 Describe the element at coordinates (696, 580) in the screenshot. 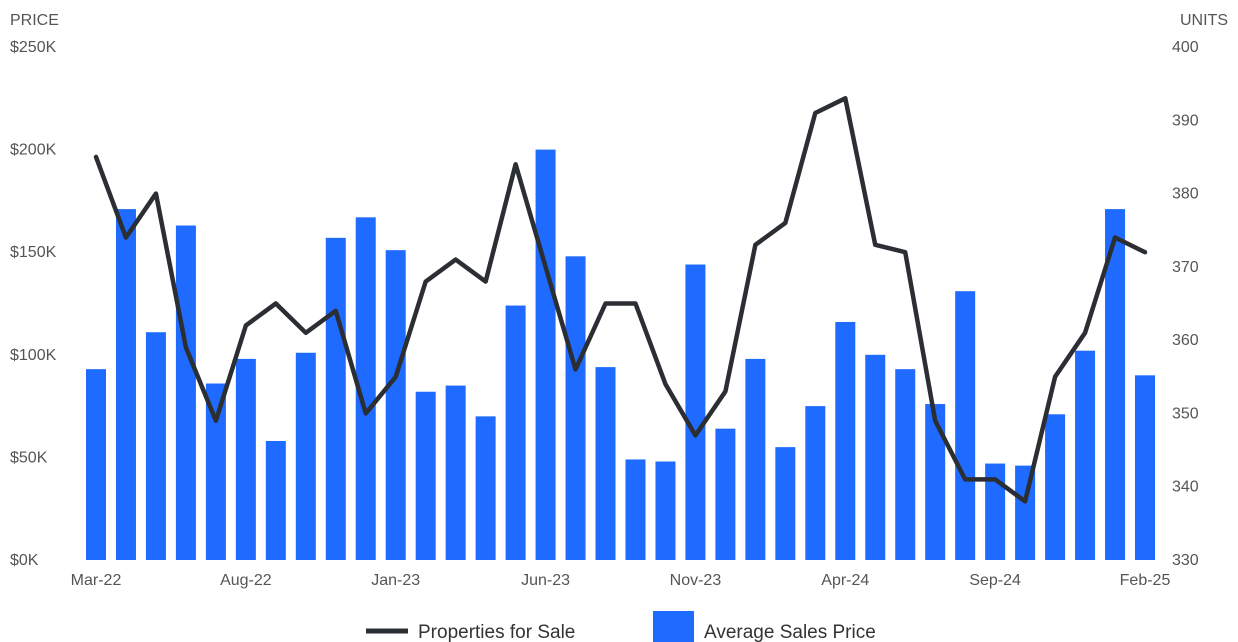

I see `x-tick-label: Nov-23` at that location.